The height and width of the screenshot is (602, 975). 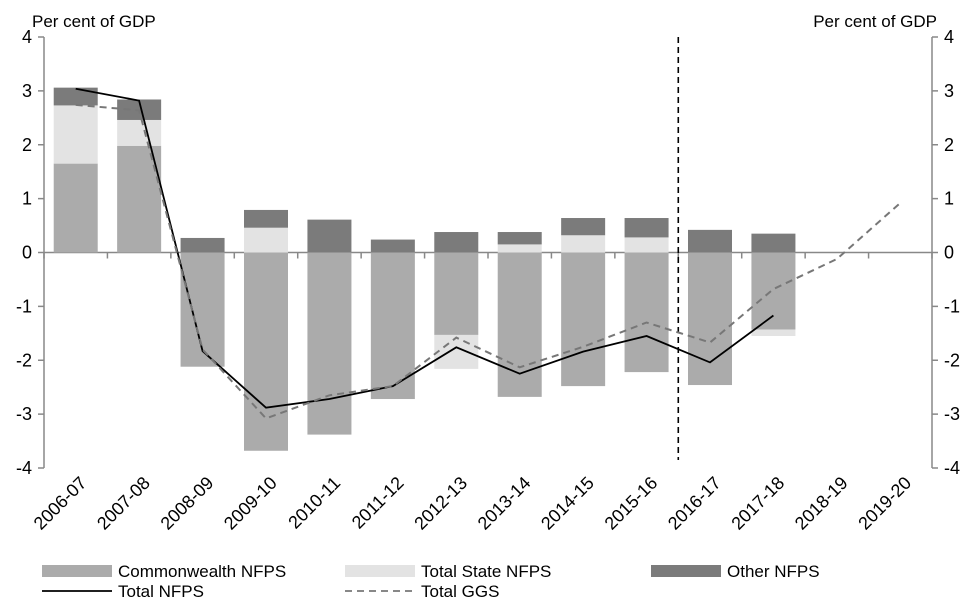 I want to click on legend-label-total-state-nfps: Total State NFPS, so click(x=486, y=571).